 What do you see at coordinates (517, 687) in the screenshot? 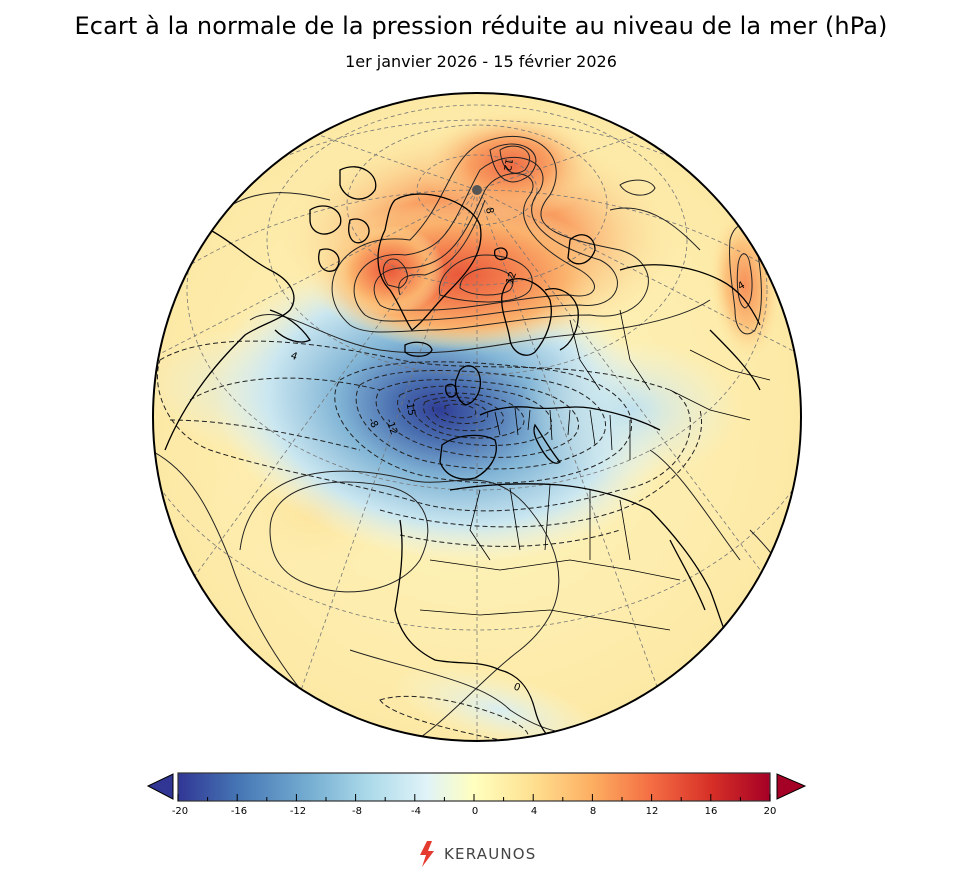
I see `svg-text: 0` at bounding box center [517, 687].